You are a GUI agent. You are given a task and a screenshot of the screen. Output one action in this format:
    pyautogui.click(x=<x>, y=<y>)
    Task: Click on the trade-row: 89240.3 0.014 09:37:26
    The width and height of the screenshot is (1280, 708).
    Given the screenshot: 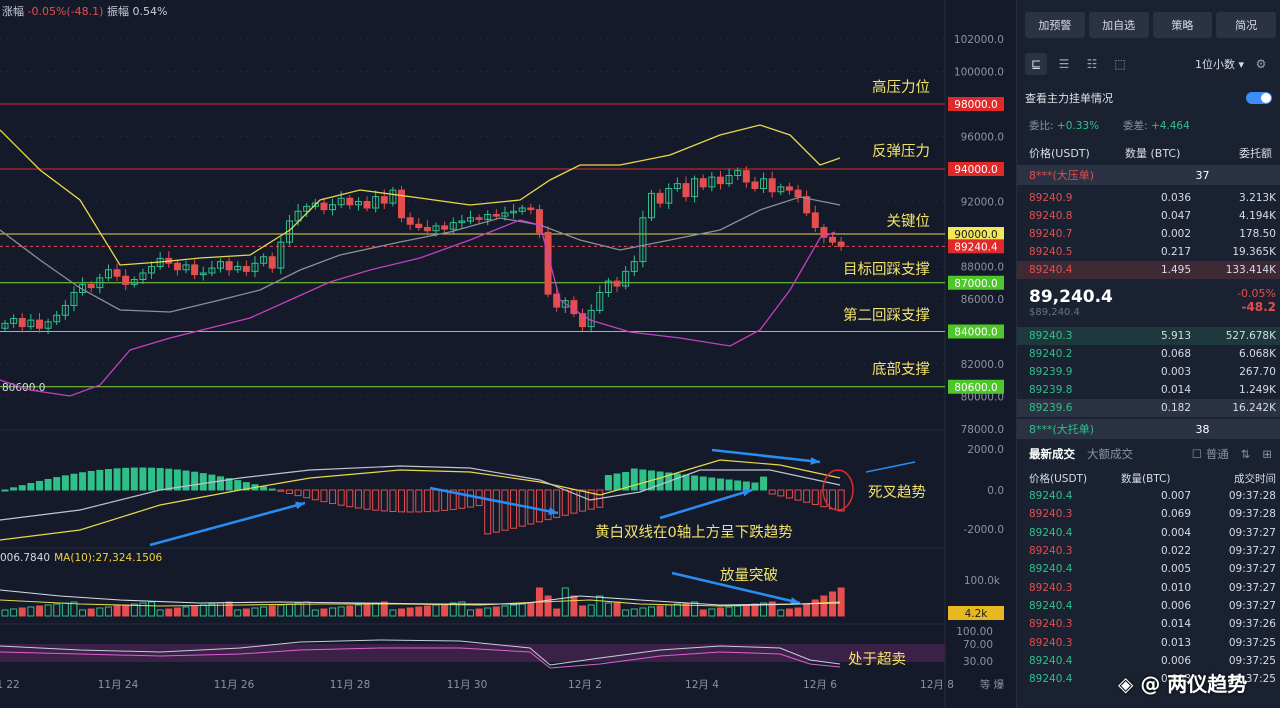 What is the action you would take?
    pyautogui.click(x=1148, y=624)
    